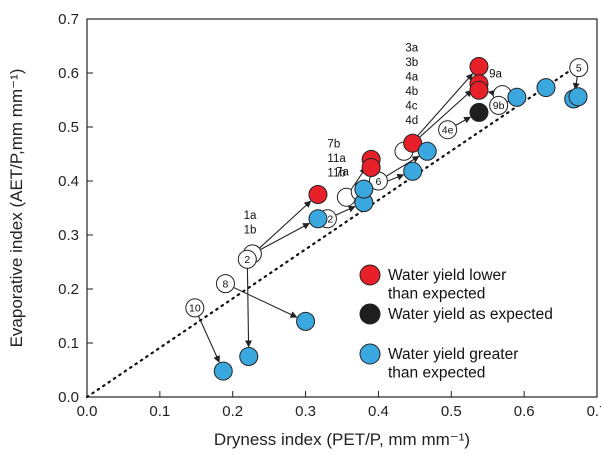  I want to click on point-label: 10, so click(195, 309).